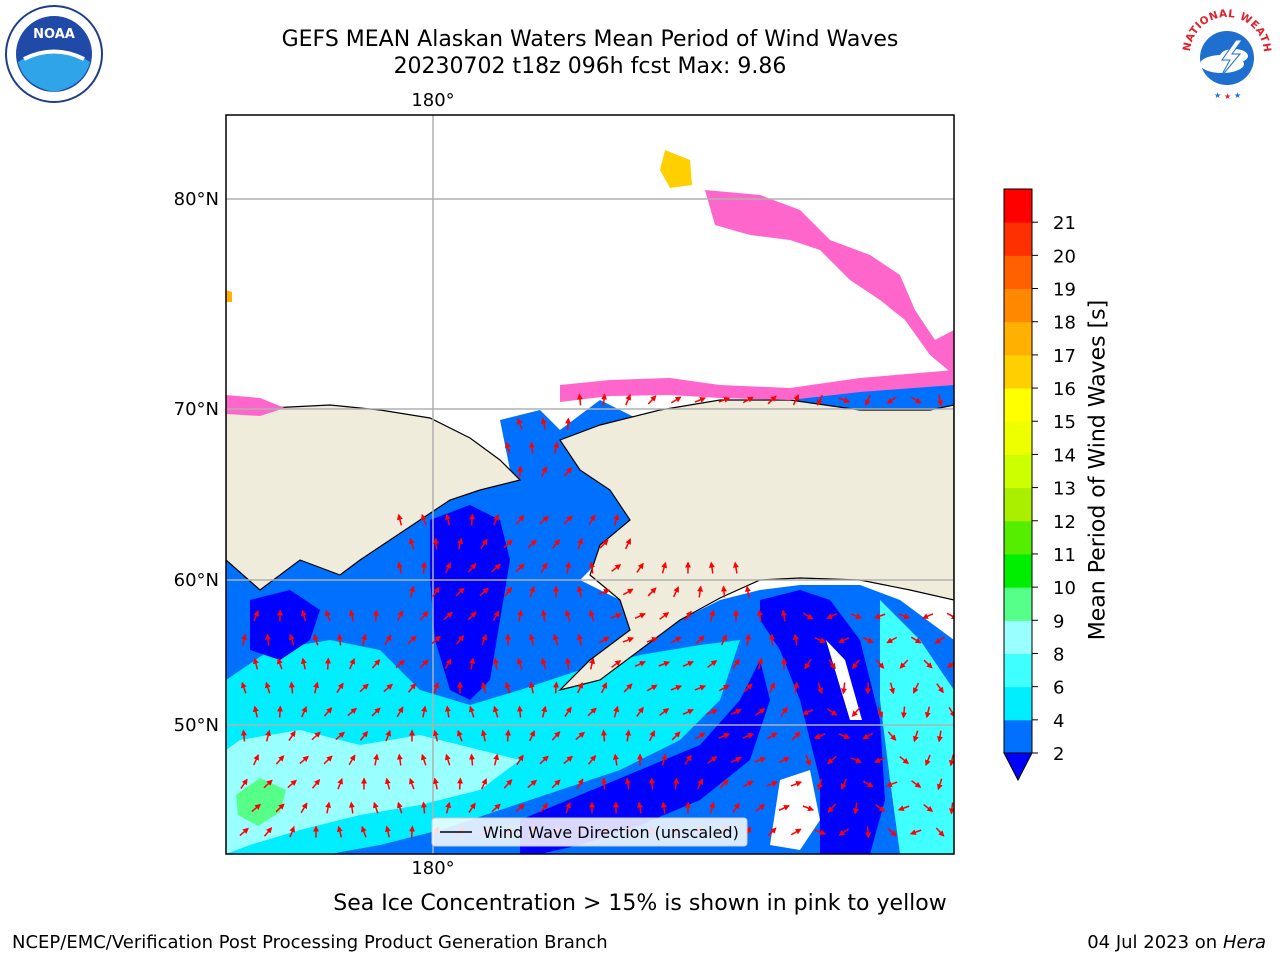 This screenshot has width=1280, height=960. I want to click on colorbar-frame, so click(1018, 471).